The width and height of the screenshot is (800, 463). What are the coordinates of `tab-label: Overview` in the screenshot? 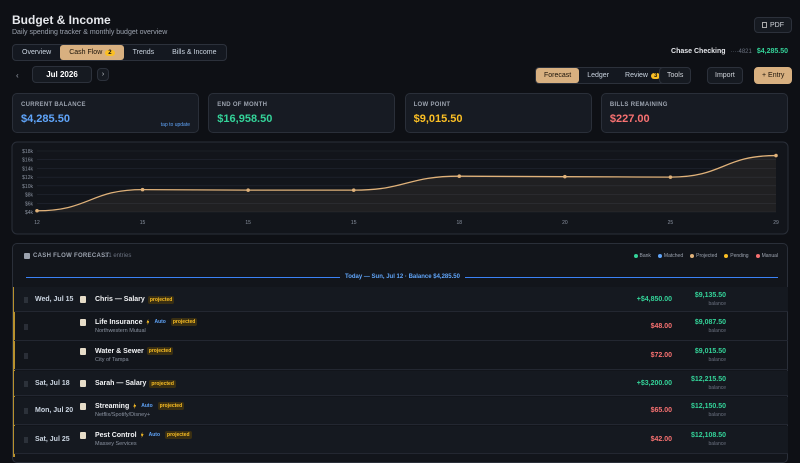 It's located at (37, 52).